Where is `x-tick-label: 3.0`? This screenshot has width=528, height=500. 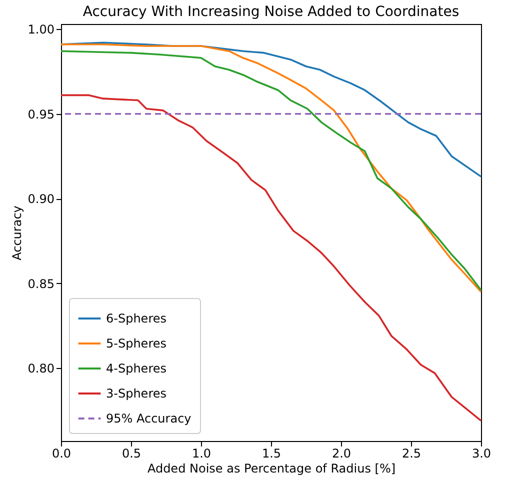 x-tick-label: 3.0 is located at coordinates (482, 453).